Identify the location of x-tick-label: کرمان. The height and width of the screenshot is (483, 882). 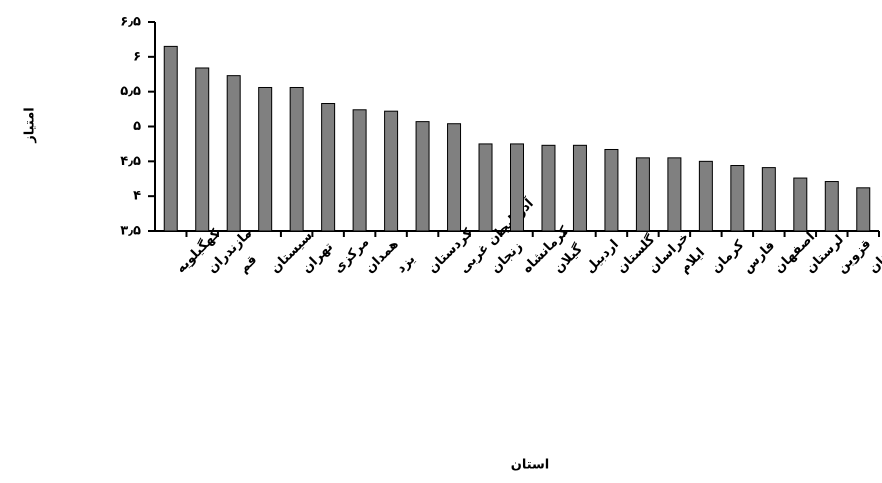
(728, 256).